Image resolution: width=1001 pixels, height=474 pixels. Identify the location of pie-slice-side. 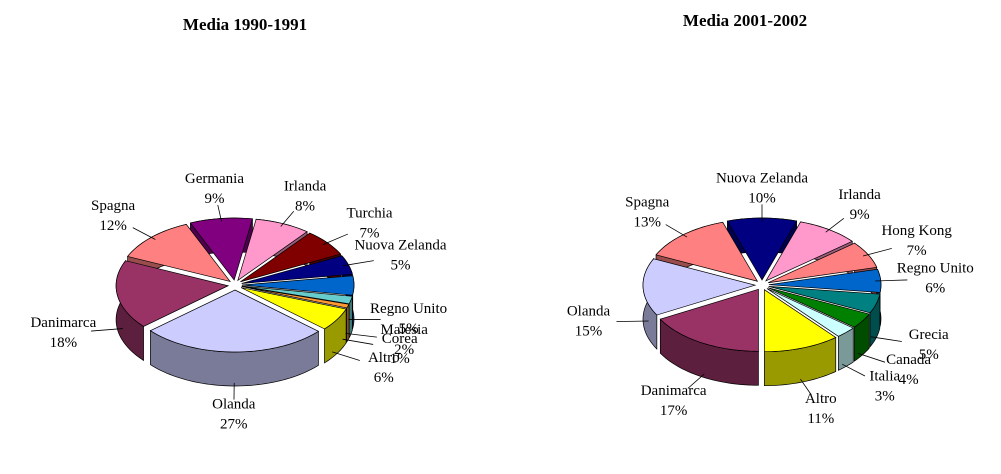
(348, 323).